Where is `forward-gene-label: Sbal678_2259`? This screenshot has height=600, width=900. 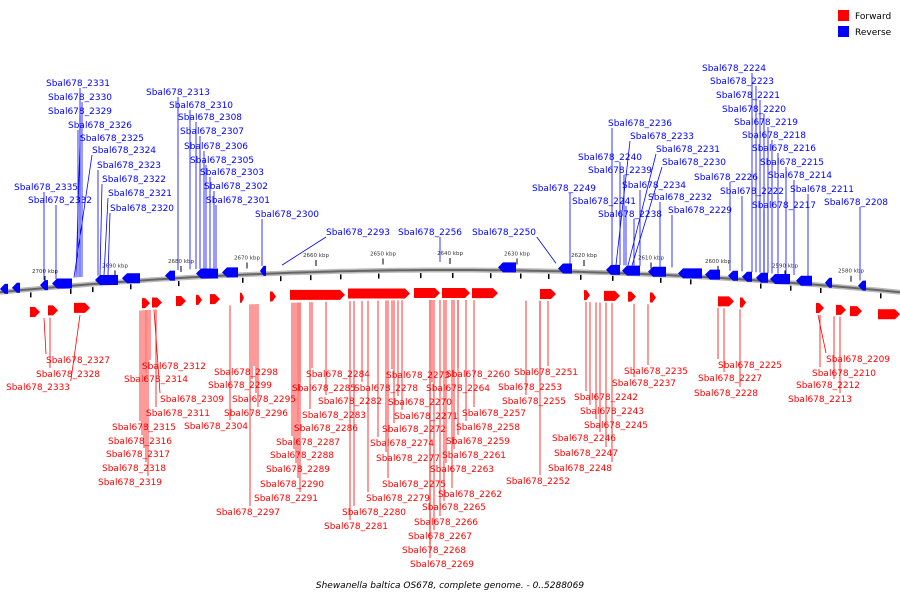 forward-gene-label: Sbal678_2259 is located at coordinates (478, 442).